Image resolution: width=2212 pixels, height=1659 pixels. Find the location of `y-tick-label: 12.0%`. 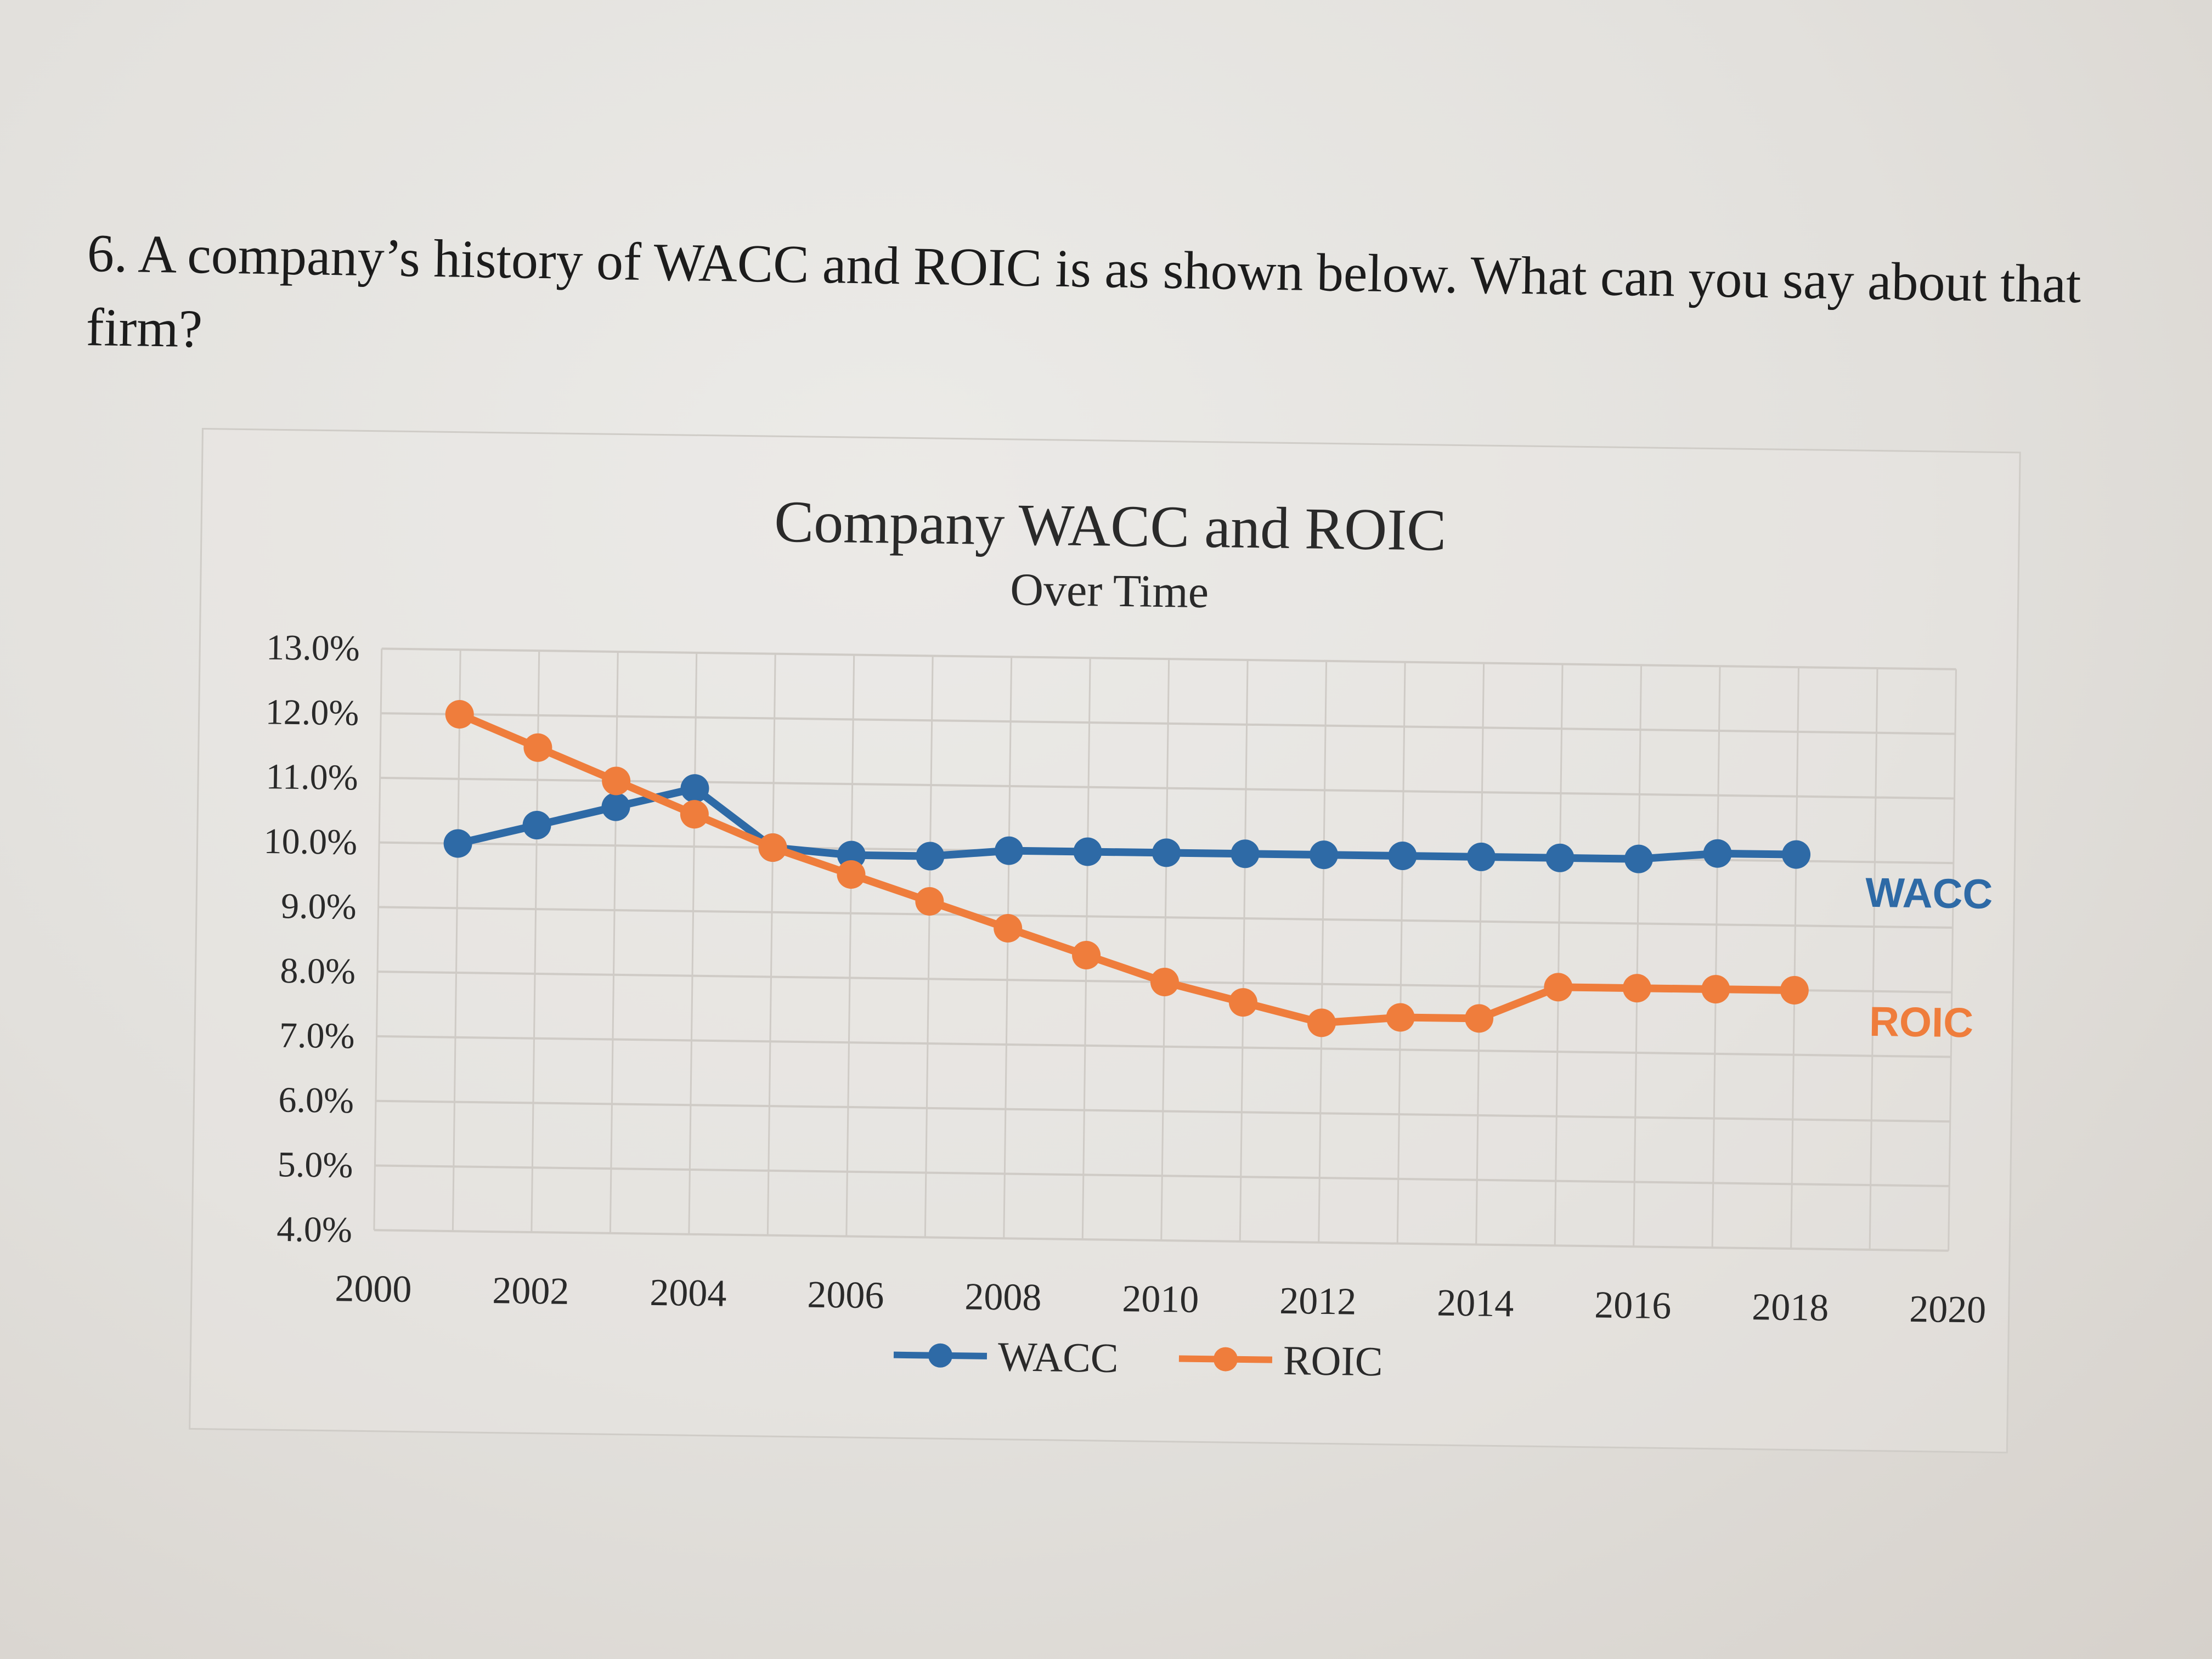

y-tick-label: 12.0% is located at coordinates (312, 713).